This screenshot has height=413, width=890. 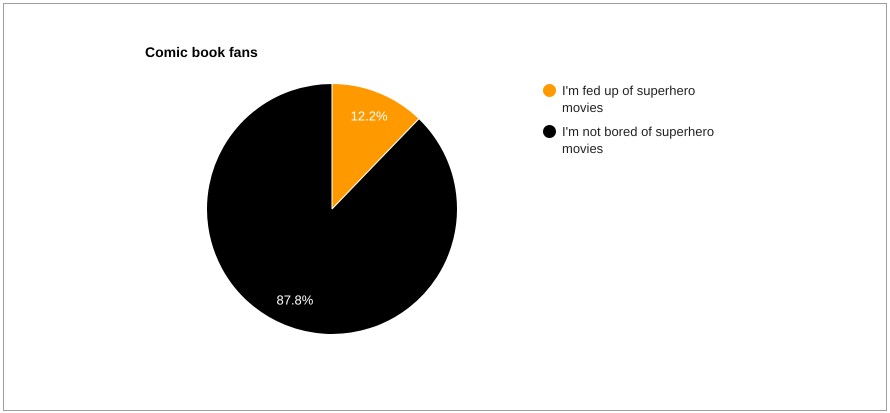 I want to click on chart-title: Comic book fans, so click(x=201, y=52).